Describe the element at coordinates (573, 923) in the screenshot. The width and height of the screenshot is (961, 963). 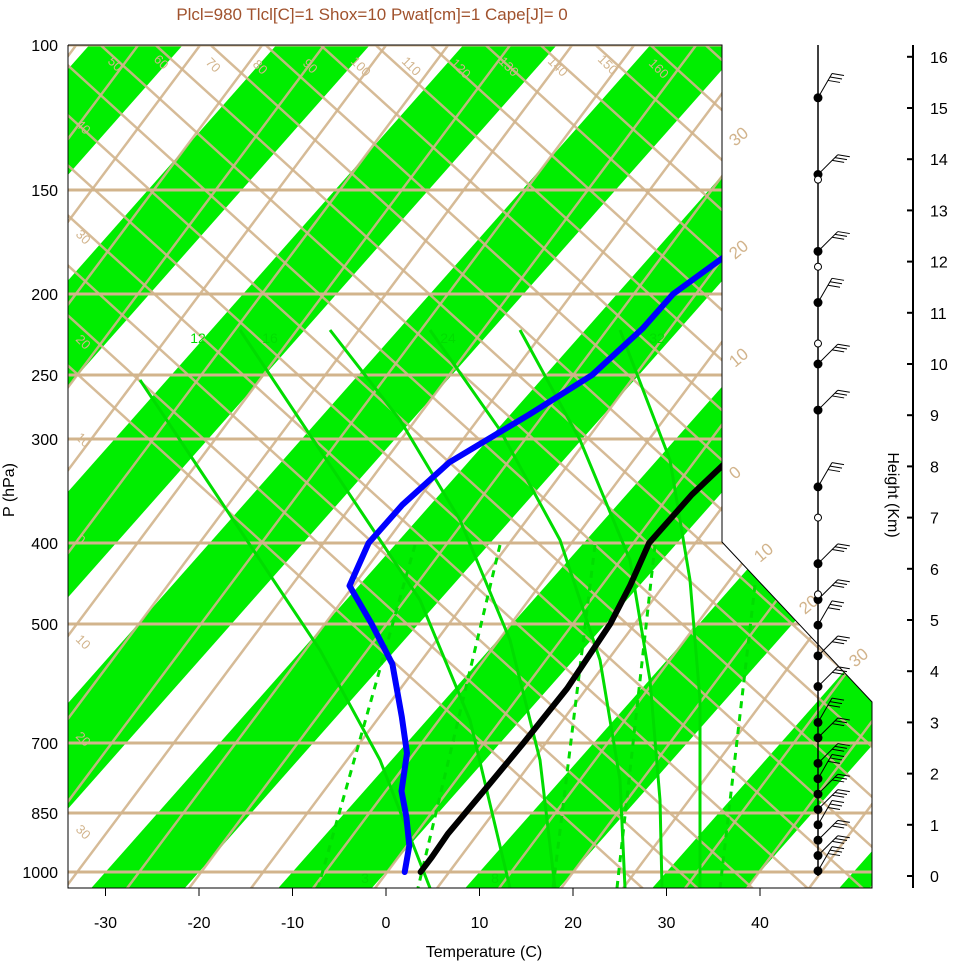
I see `temperature-tick-label: 20` at that location.